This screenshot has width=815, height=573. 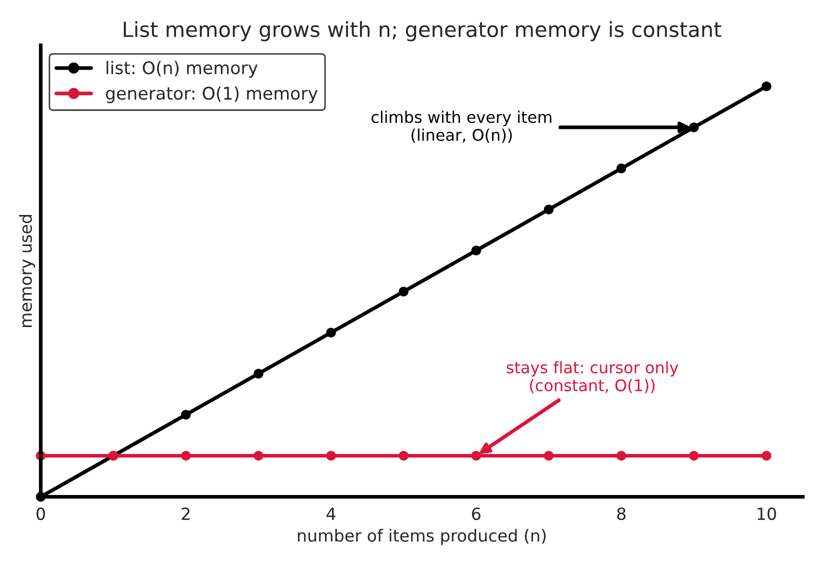 I want to click on legend-label: list: O(n) memory, so click(x=182, y=69).